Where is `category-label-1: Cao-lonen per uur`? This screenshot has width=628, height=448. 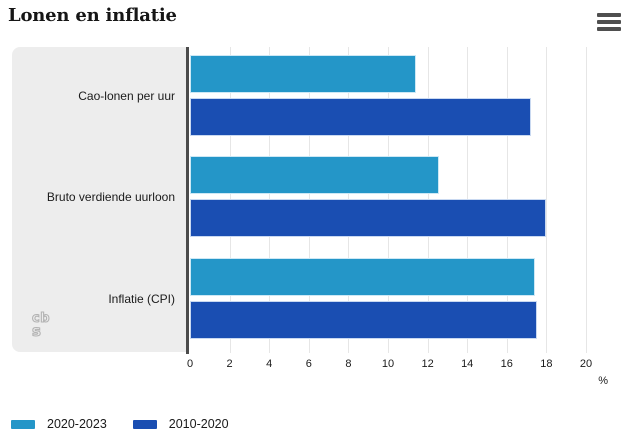
category-label-1: Cao-lonen per uur is located at coordinates (126, 95).